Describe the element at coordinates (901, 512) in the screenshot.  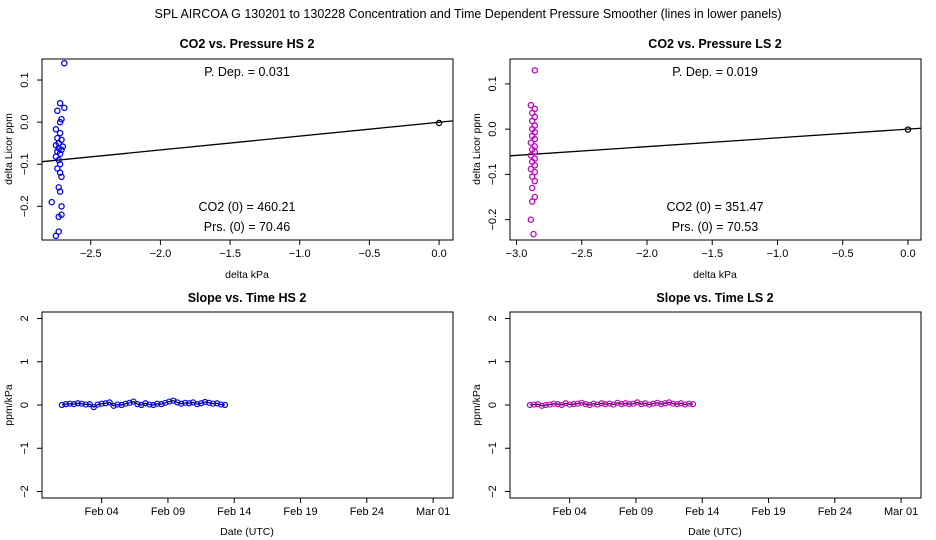
I see `x-tick-label: Mar 01` at that location.